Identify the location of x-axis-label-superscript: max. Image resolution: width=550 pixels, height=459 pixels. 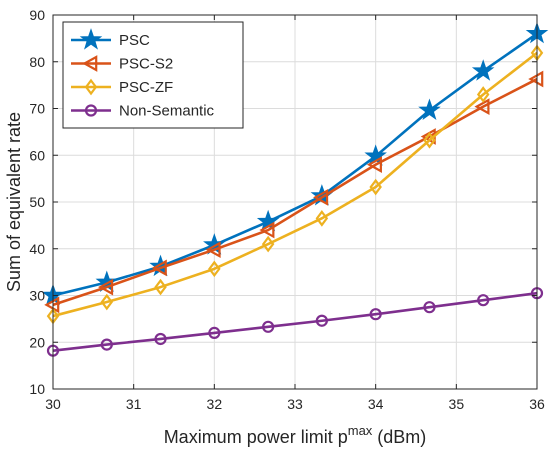
(360, 430).